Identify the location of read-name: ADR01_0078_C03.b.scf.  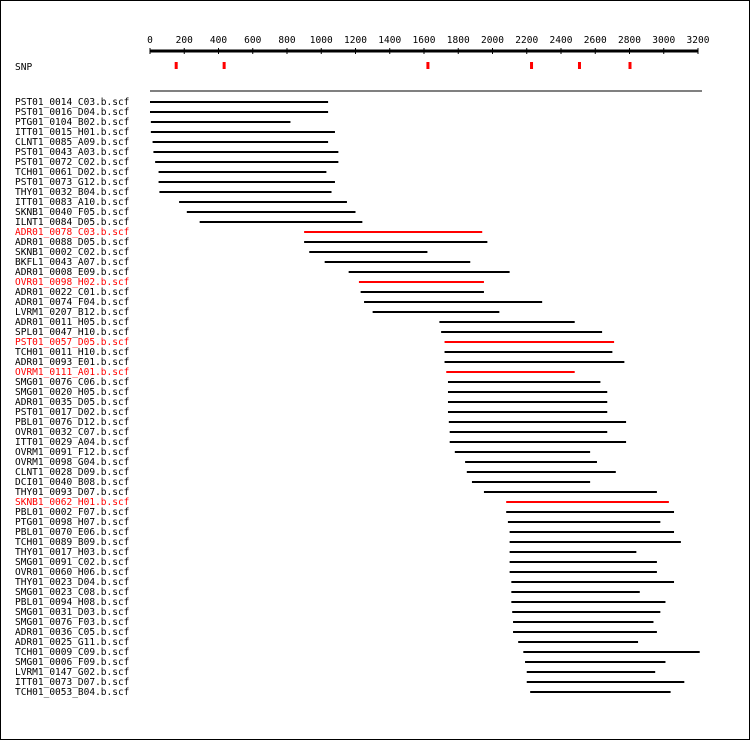
(72, 232).